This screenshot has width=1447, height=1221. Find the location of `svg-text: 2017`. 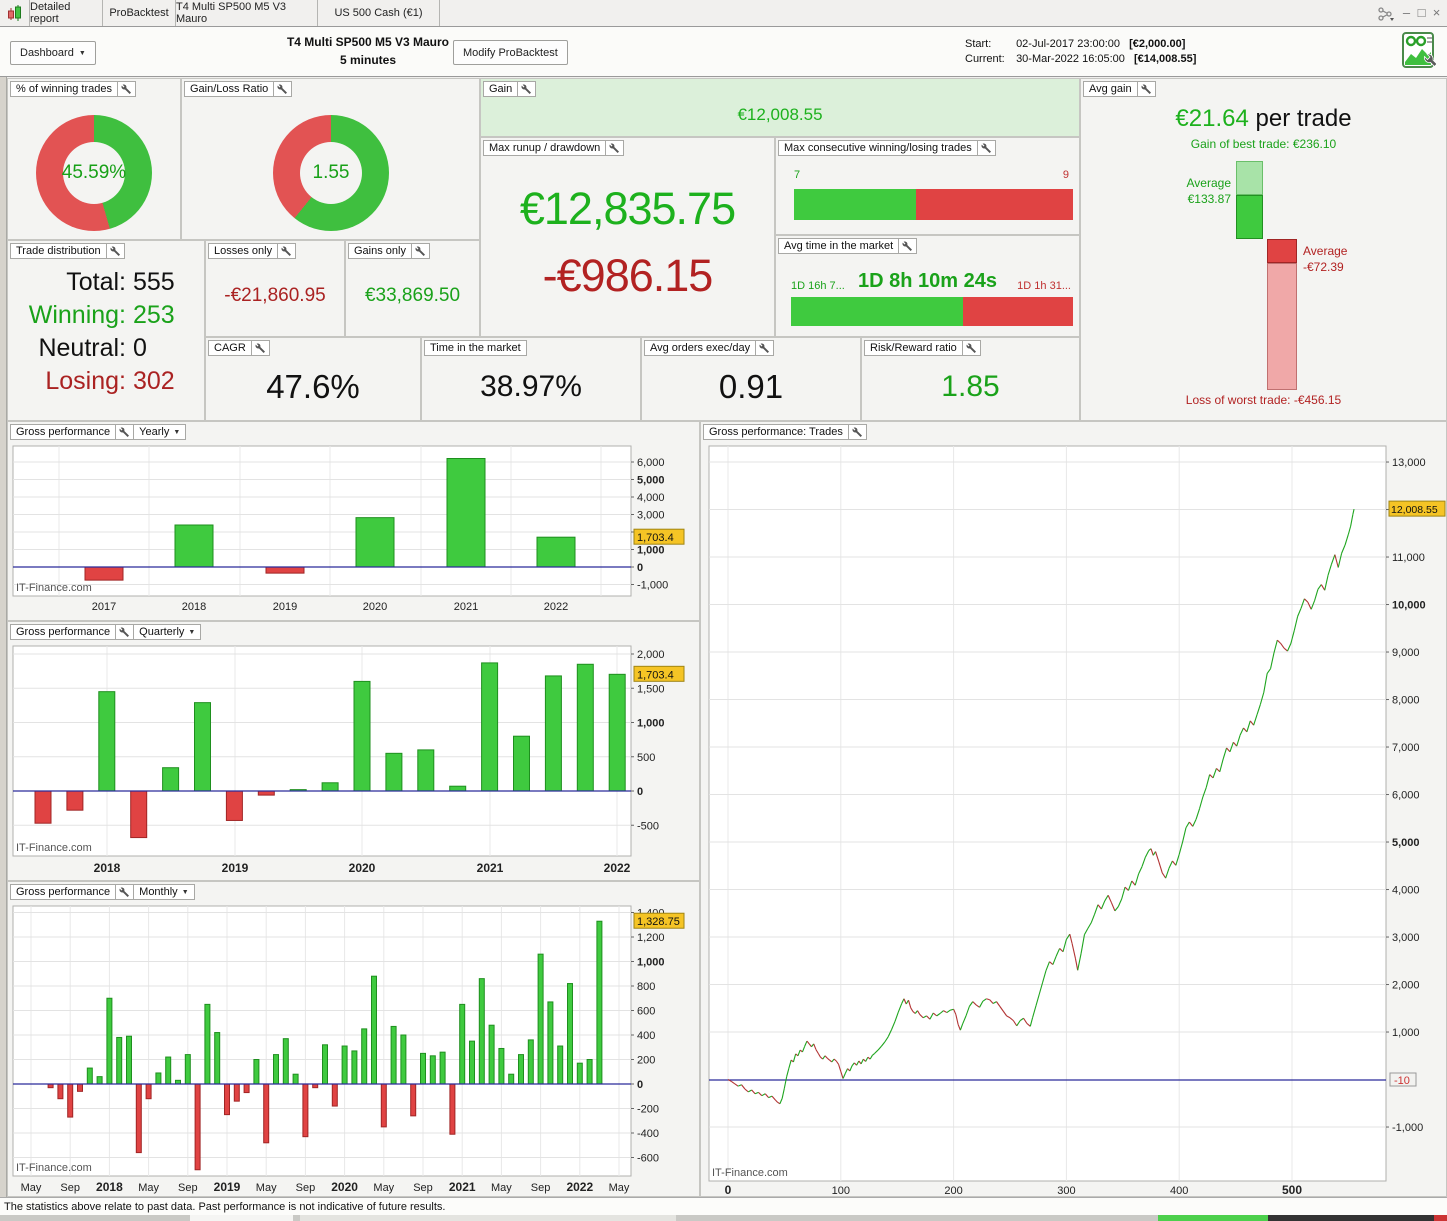

svg-text: 2017 is located at coordinates (104, 607).